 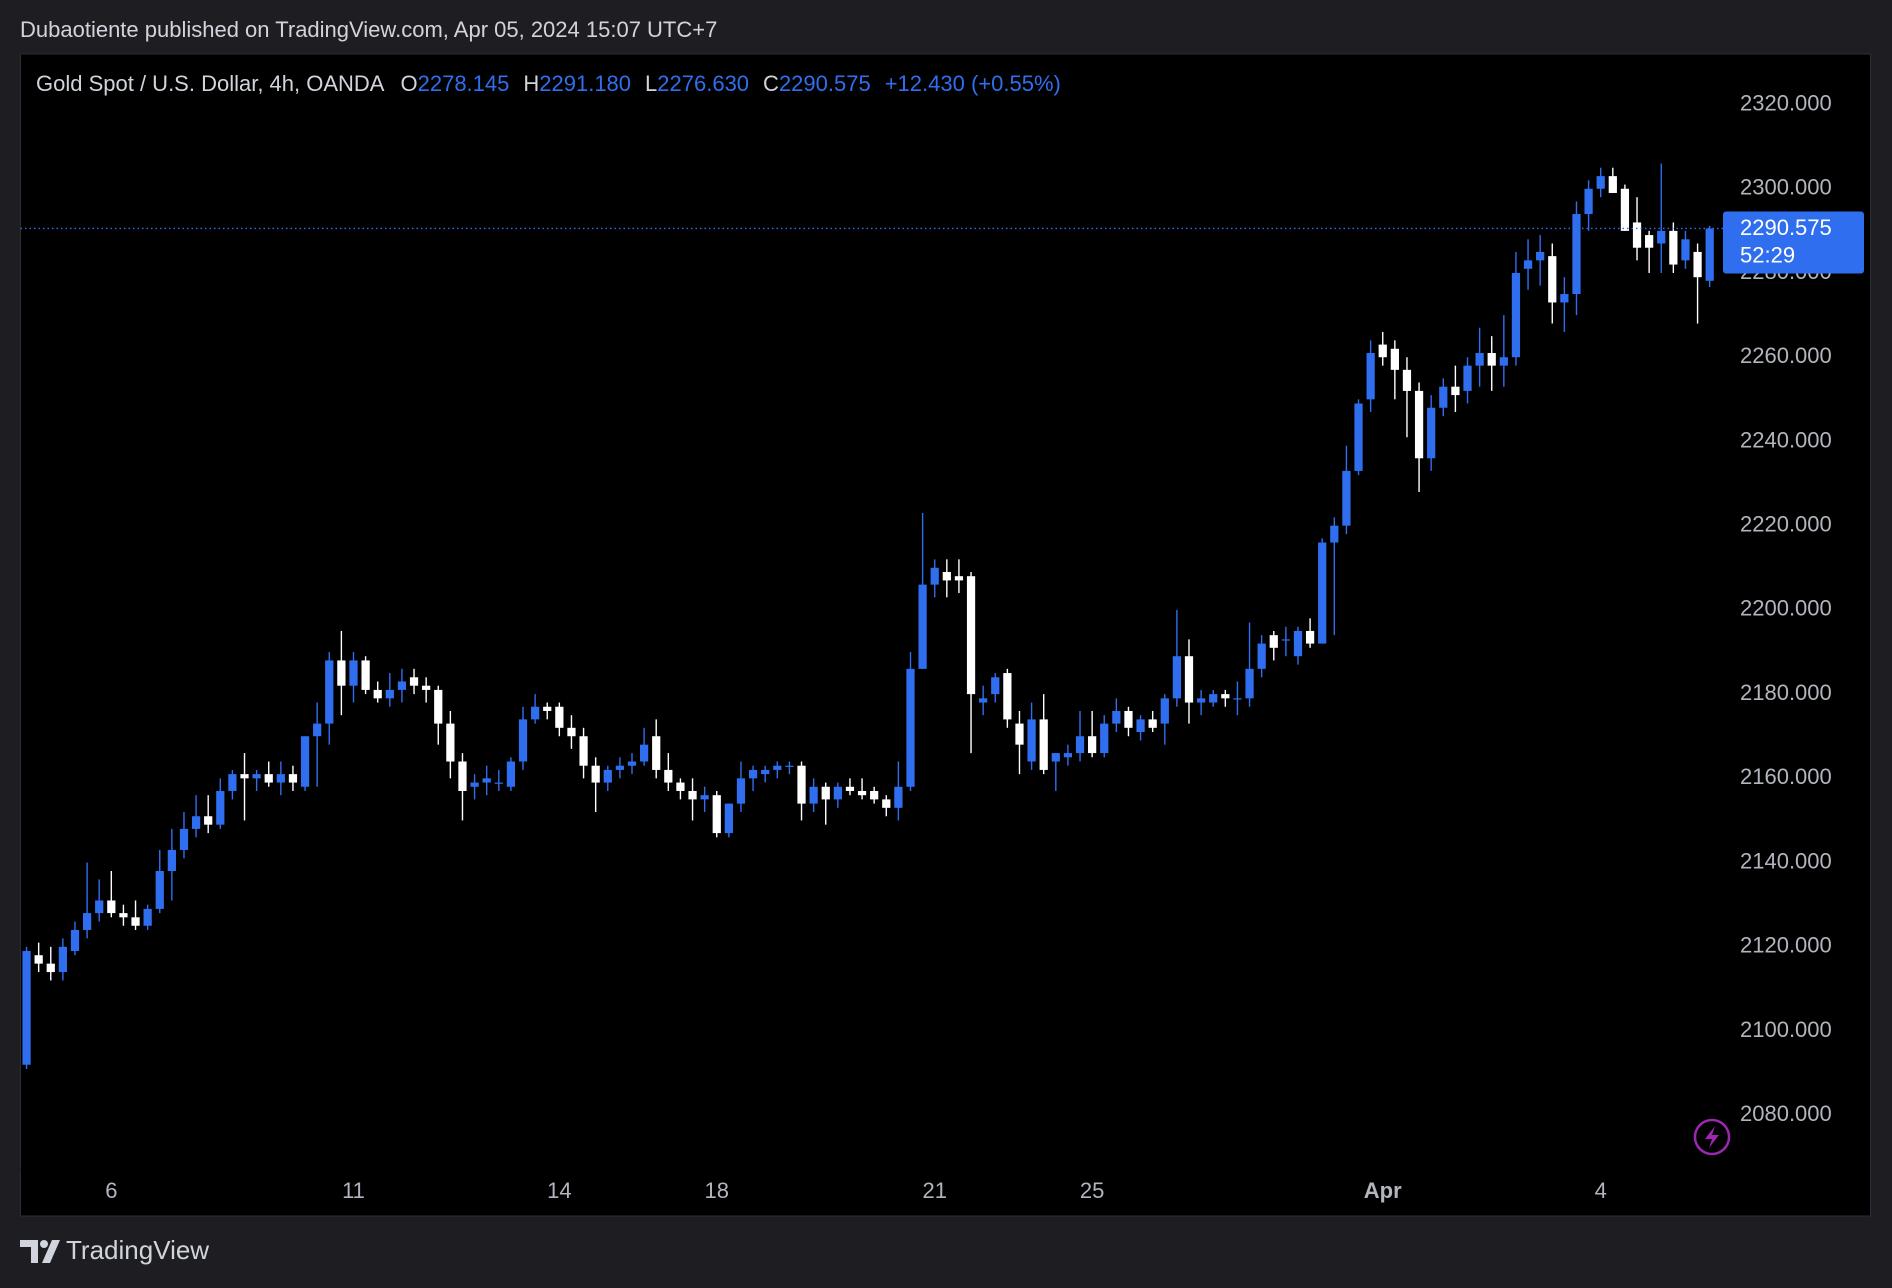 What do you see at coordinates (973, 83) in the screenshot?
I see `change-value: +12.430 (+0.55%)` at bounding box center [973, 83].